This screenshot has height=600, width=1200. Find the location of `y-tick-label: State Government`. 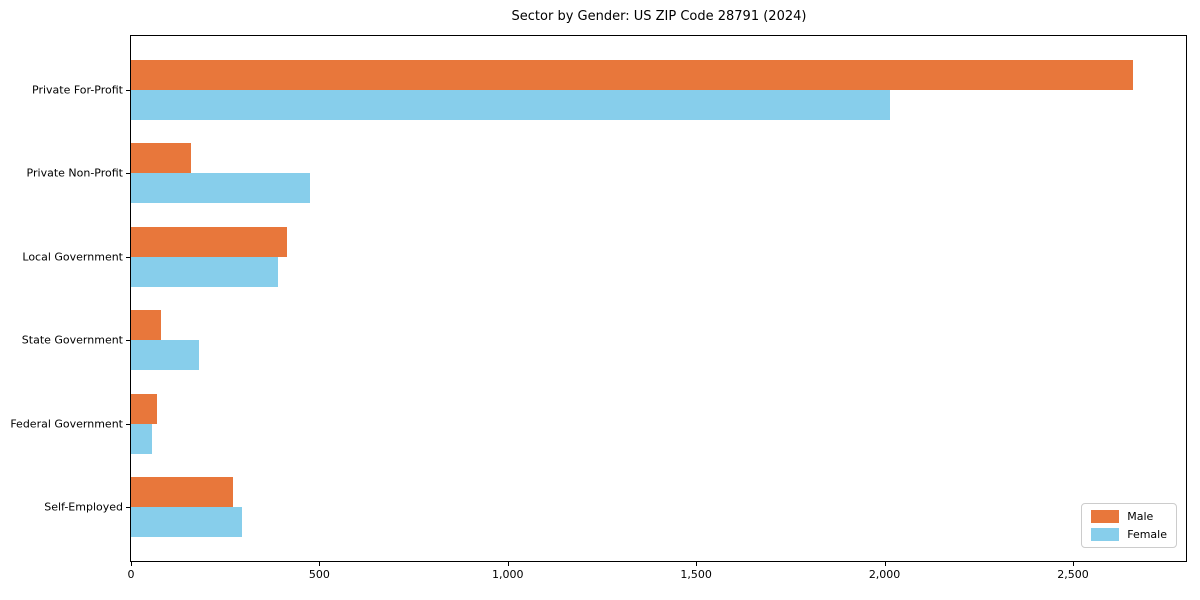

y-tick-label: State Government is located at coordinates (72, 340).